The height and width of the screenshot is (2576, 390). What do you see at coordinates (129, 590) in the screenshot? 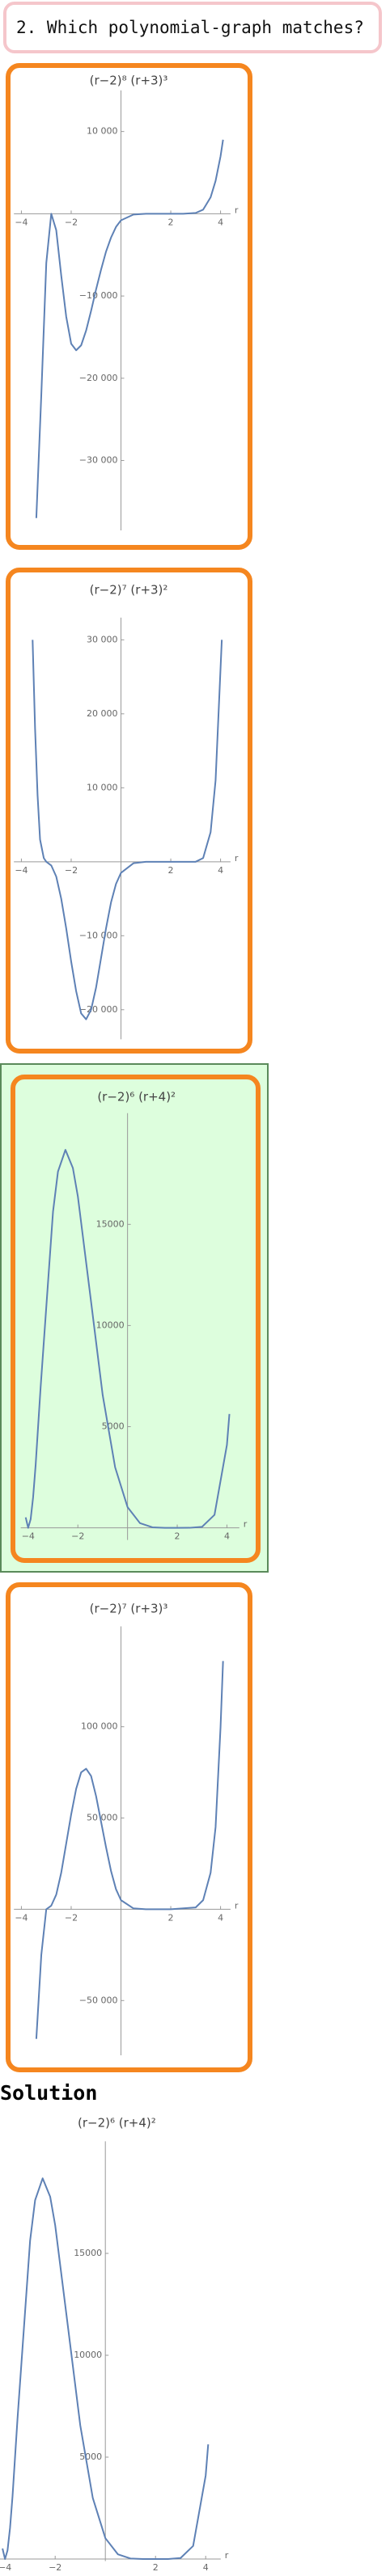
I see `chart-title: (r−2)⁷ (r+3)²` at bounding box center [129, 590].